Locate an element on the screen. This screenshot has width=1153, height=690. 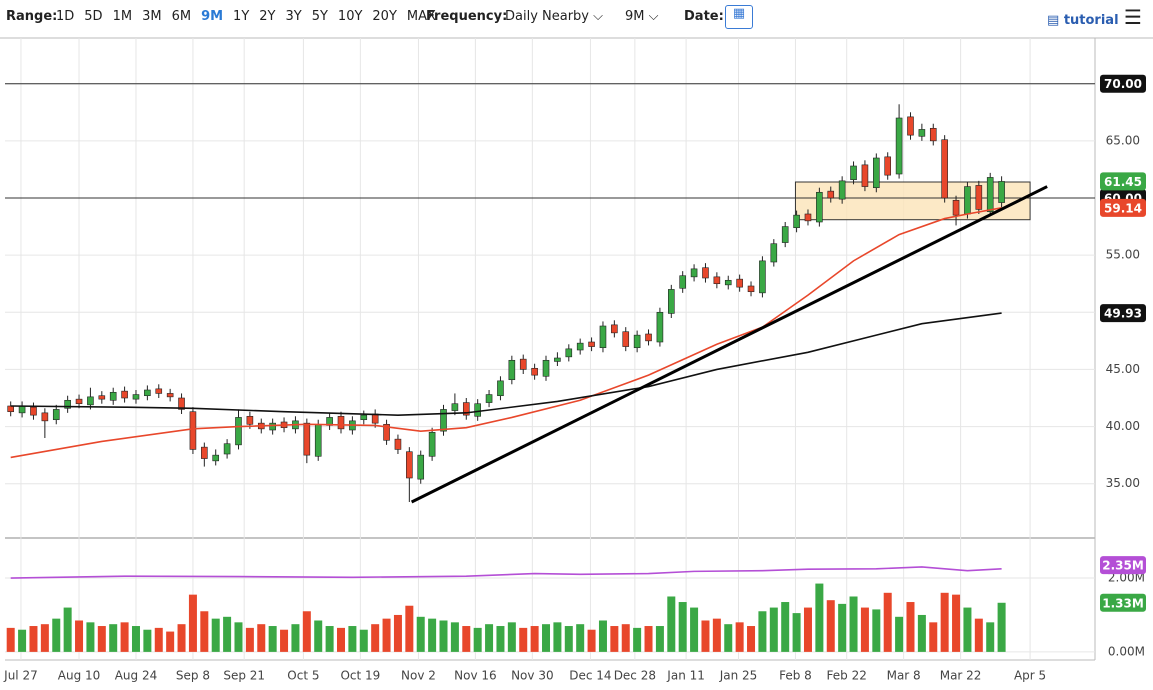
range-button: 20Y is located at coordinates (384, 16).